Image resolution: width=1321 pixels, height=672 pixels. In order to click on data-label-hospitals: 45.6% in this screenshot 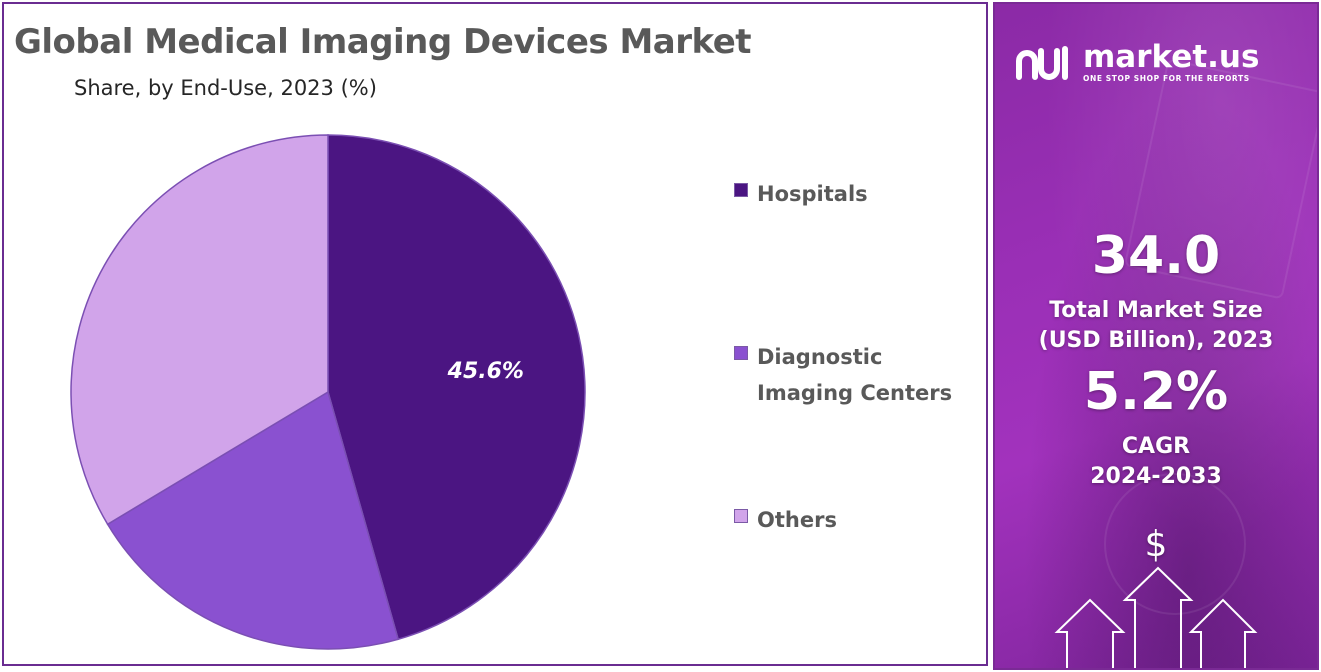, I will do `click(485, 371)`.